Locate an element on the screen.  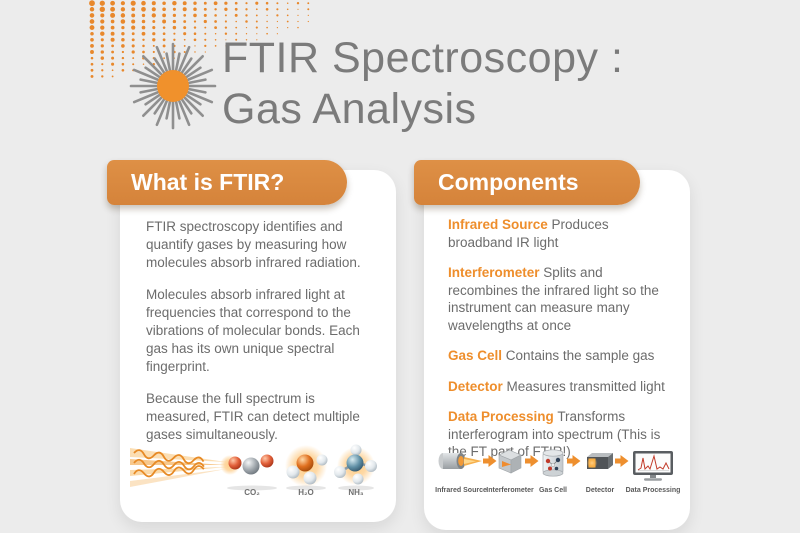
sunburst-icon is located at coordinates (173, 86).